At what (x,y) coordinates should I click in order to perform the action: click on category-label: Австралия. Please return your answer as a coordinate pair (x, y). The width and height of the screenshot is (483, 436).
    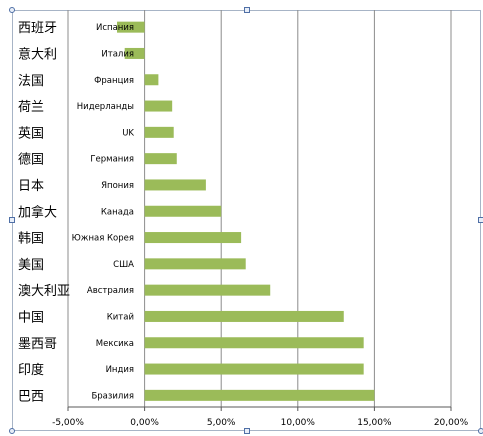
    Looking at the image, I should click on (110, 291).